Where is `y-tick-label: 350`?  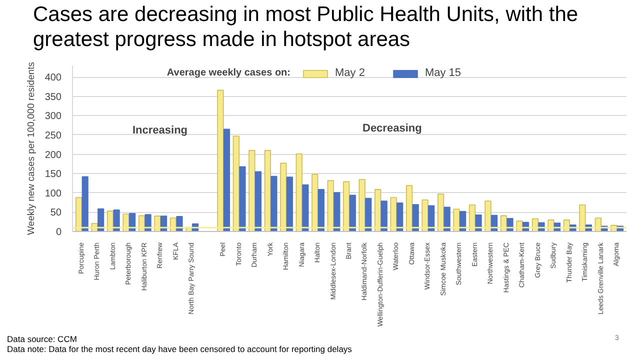
y-tick-label: 350 is located at coordinates (53, 97).